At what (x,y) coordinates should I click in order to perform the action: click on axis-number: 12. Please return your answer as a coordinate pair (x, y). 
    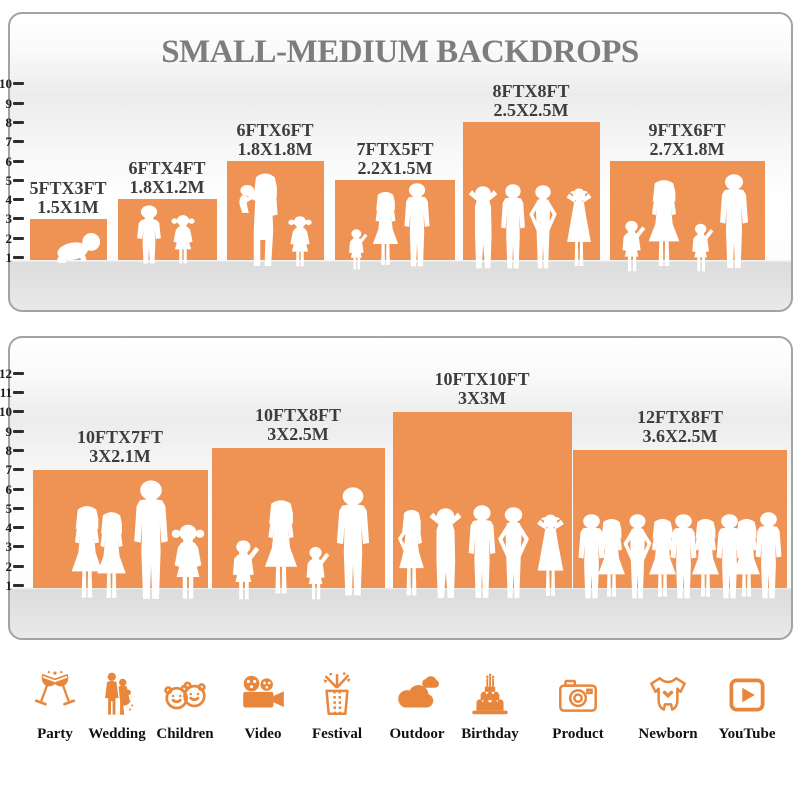
    Looking at the image, I should click on (6, 373).